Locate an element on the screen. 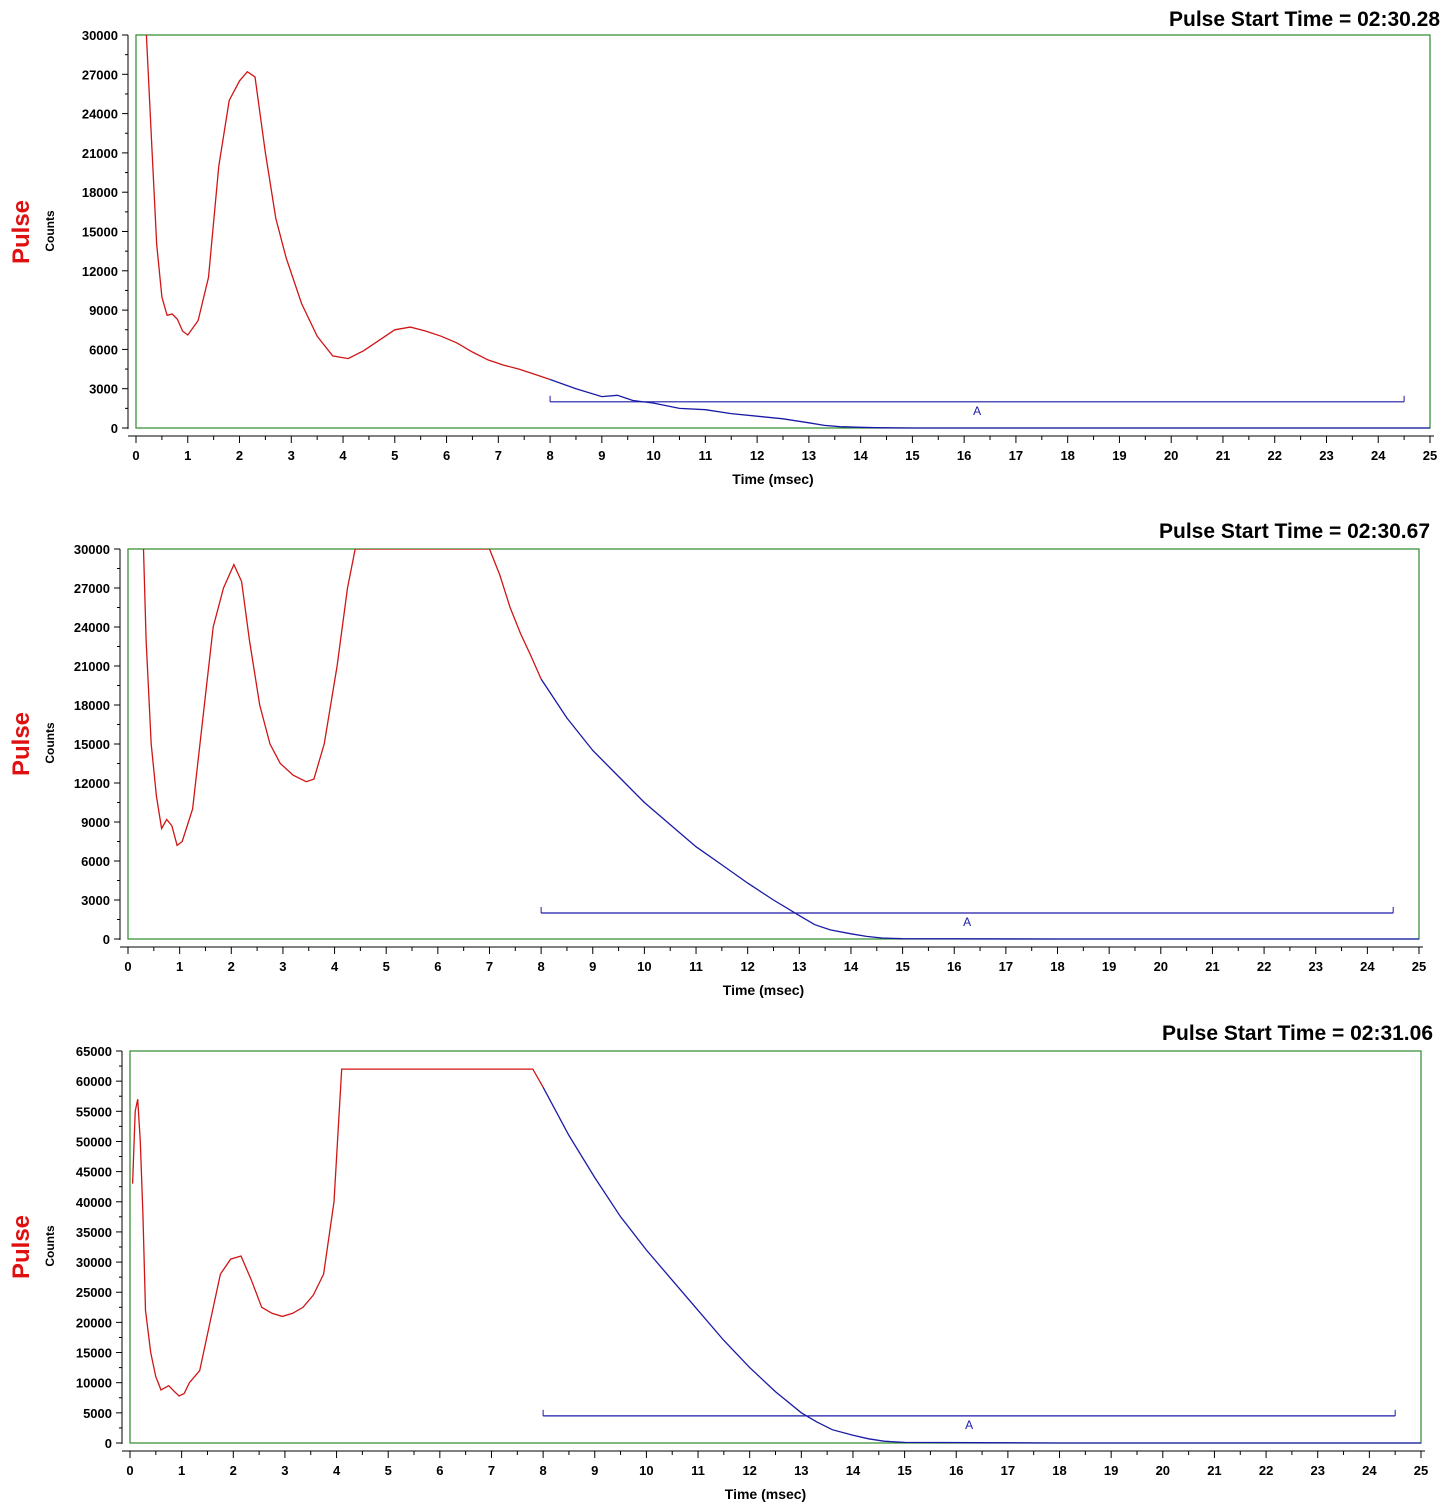 This screenshot has height=1504, width=1455. x-tick-label: 16 is located at coordinates (954, 966).